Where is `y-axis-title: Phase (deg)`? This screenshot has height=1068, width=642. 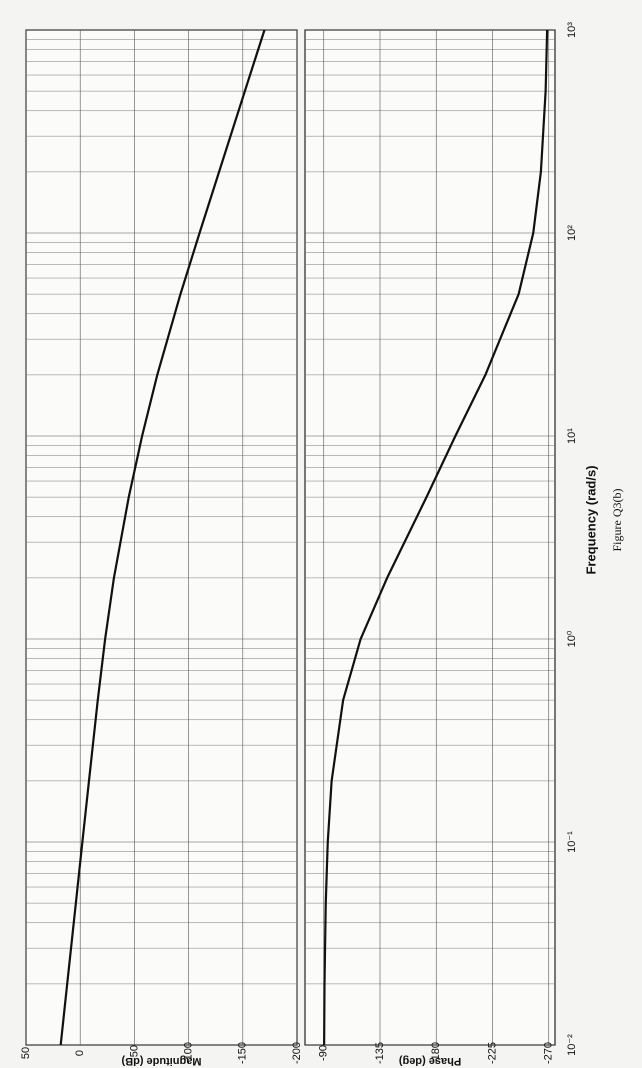 y-axis-title: Phase (deg) is located at coordinates (429, 1061).